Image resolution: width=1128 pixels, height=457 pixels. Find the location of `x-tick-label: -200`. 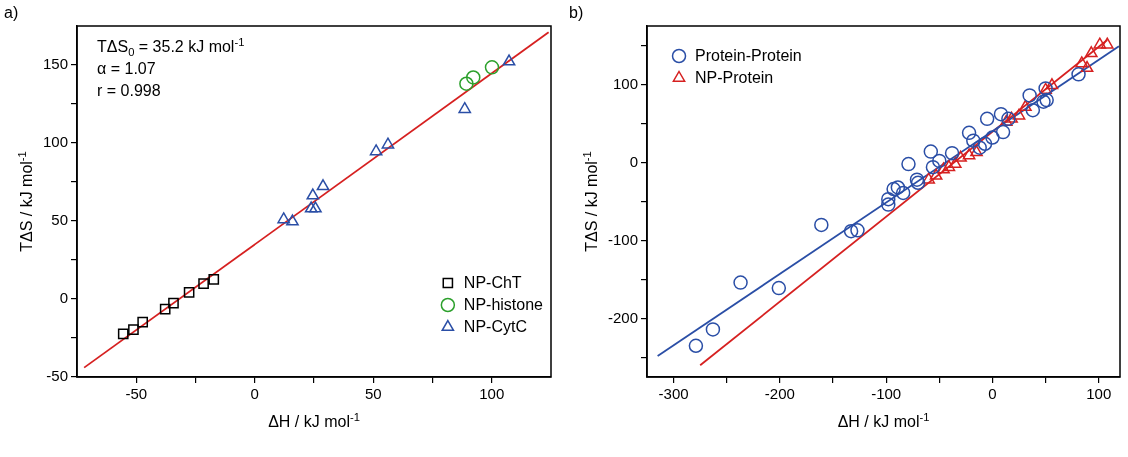

x-tick-label: -200 is located at coordinates (779, 394).